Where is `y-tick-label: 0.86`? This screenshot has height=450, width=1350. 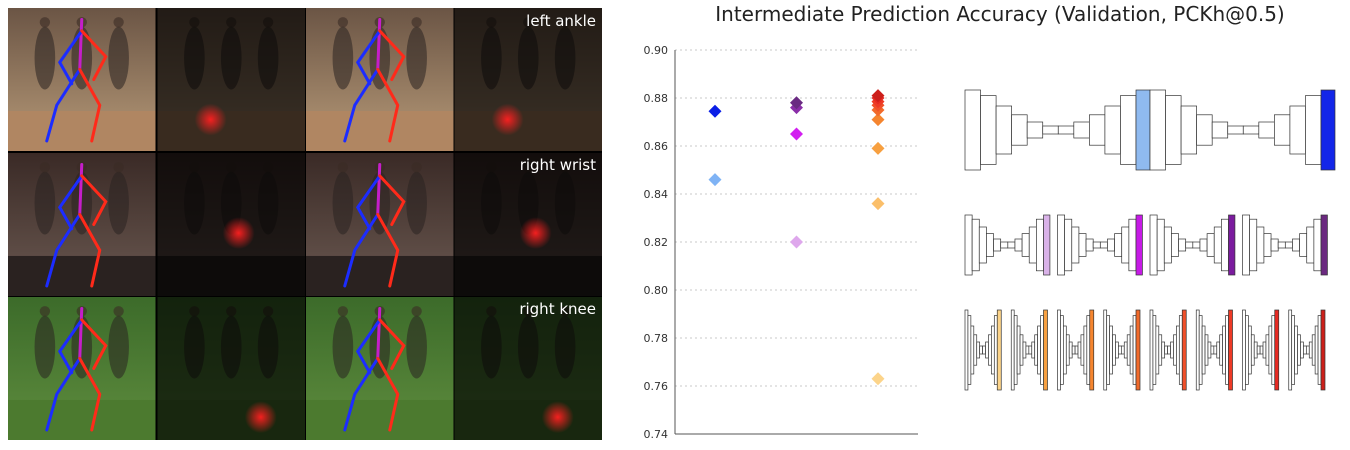 y-tick-label: 0.86 is located at coordinates (656, 146).